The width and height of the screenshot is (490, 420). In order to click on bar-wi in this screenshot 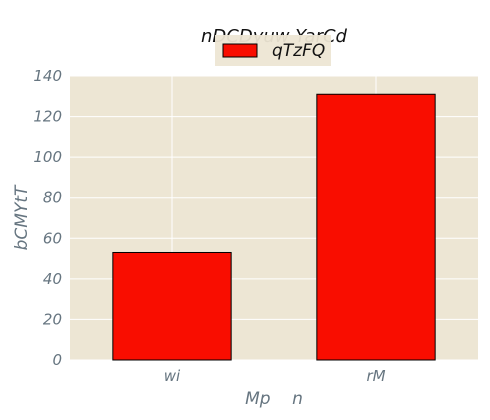, I will do `click(172, 306)`.